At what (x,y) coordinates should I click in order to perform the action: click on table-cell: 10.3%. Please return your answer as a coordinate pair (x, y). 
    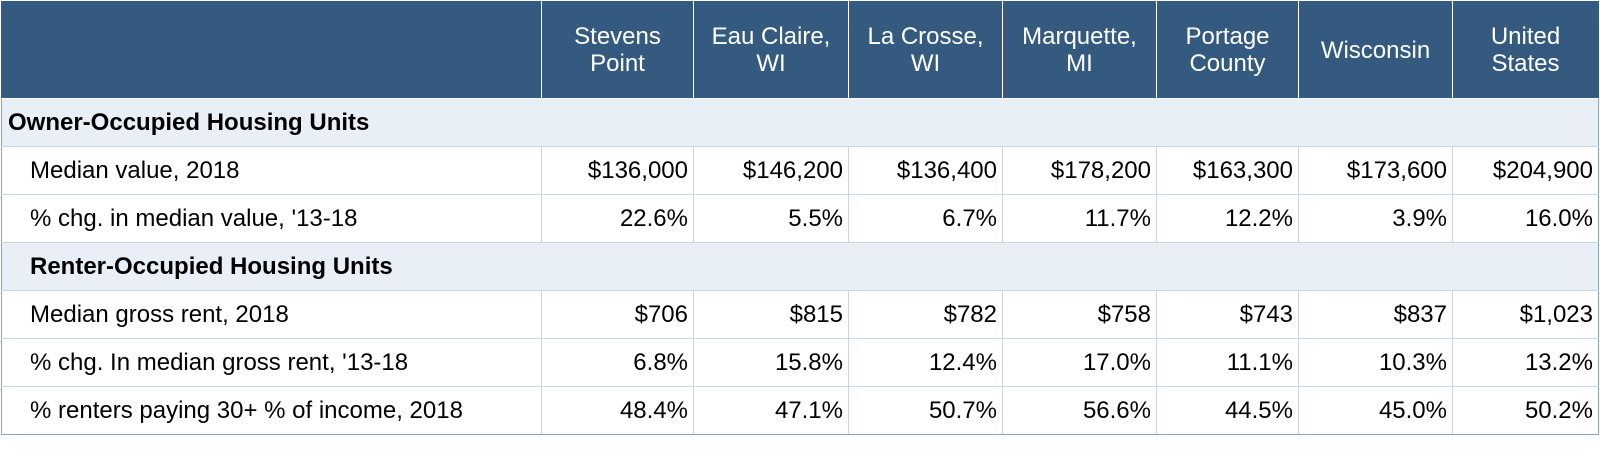
    Looking at the image, I should click on (1375, 362).